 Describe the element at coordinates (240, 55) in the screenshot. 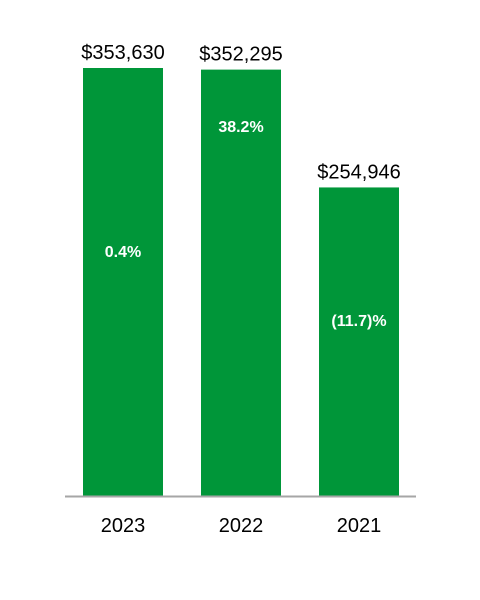

I see `value-label-2022: $352,295` at that location.